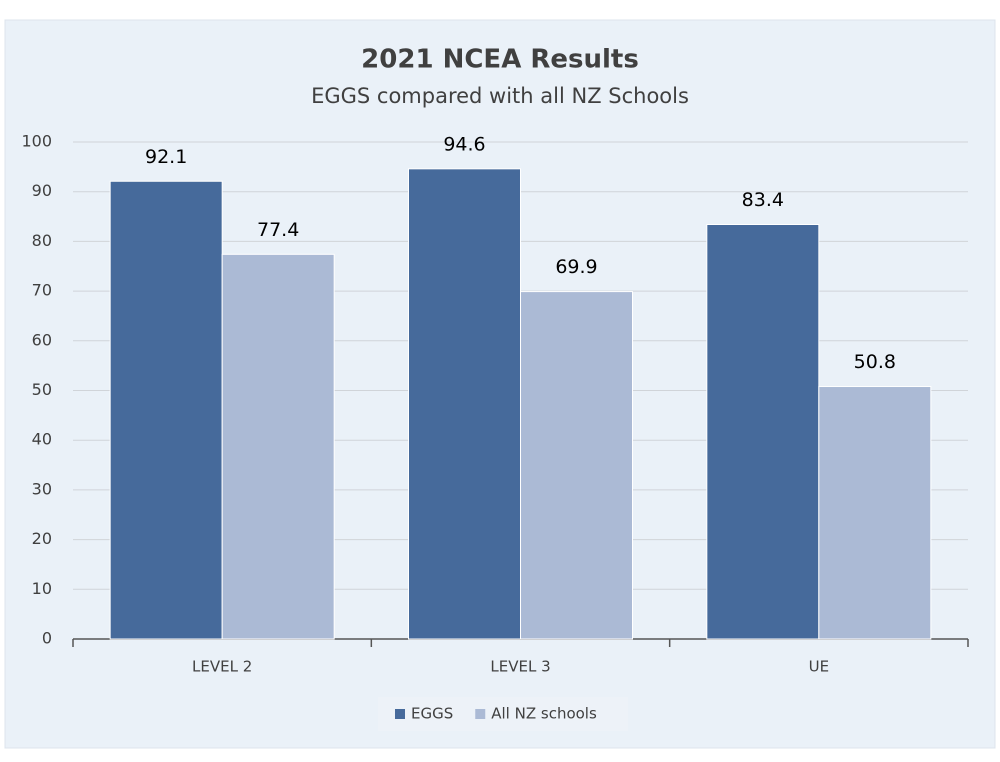 The width and height of the screenshot is (1000, 762). What do you see at coordinates (222, 667) in the screenshot?
I see `x-tick-label: LEVEL 2` at bounding box center [222, 667].